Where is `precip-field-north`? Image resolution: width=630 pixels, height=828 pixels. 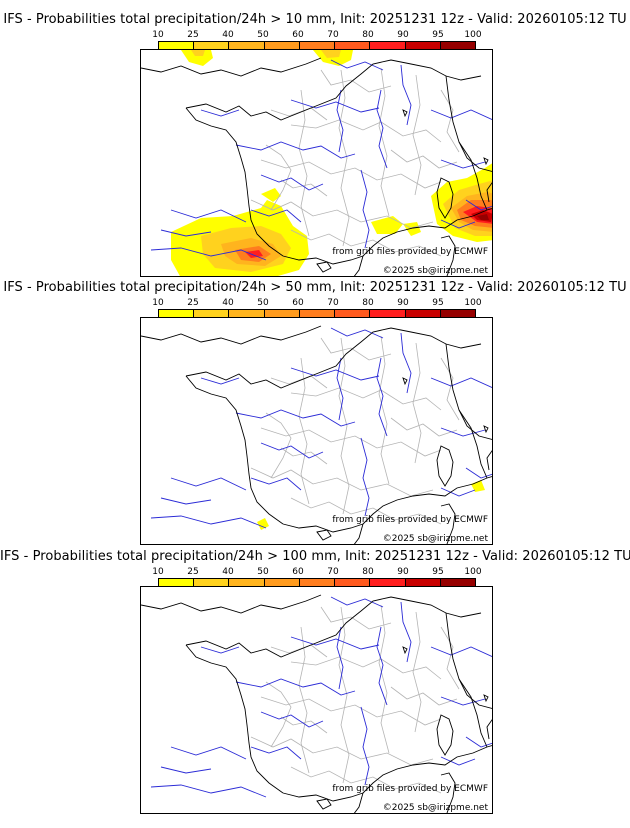
precip-field-north is located at coordinates (333, 58).